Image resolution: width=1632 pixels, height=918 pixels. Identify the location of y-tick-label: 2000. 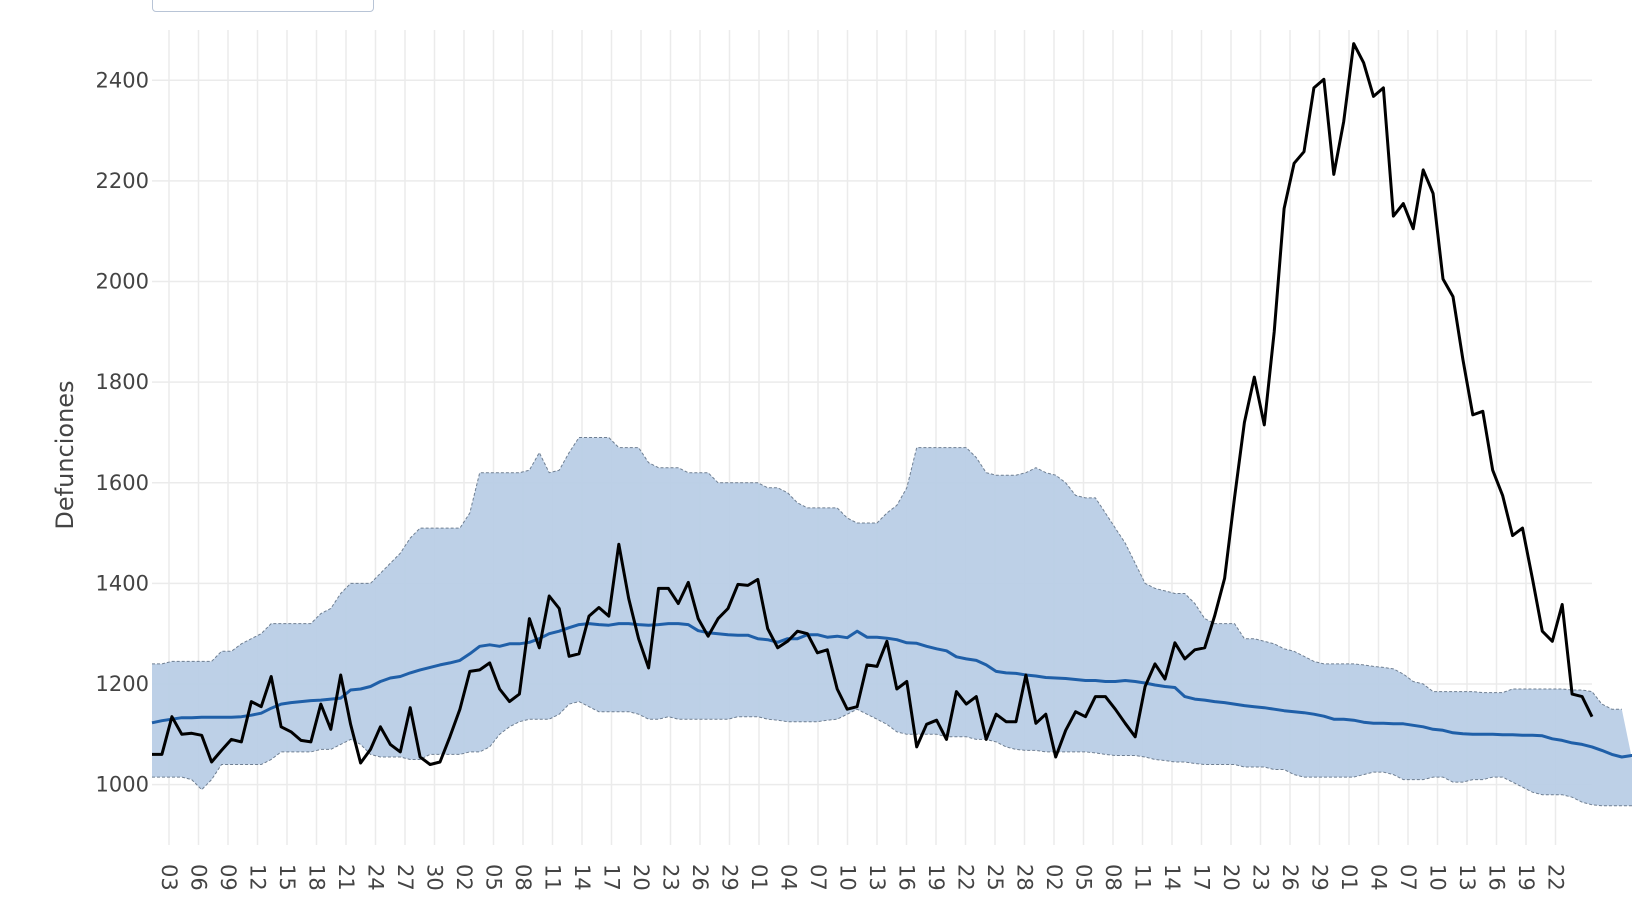
(122, 282).